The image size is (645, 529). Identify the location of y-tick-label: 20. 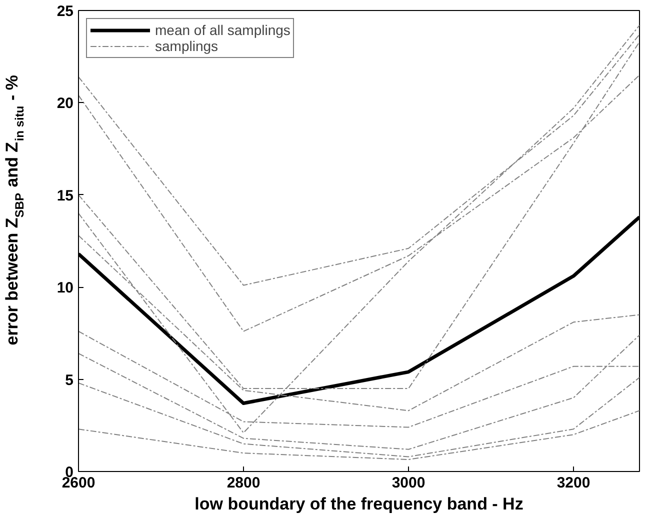
(65, 103).